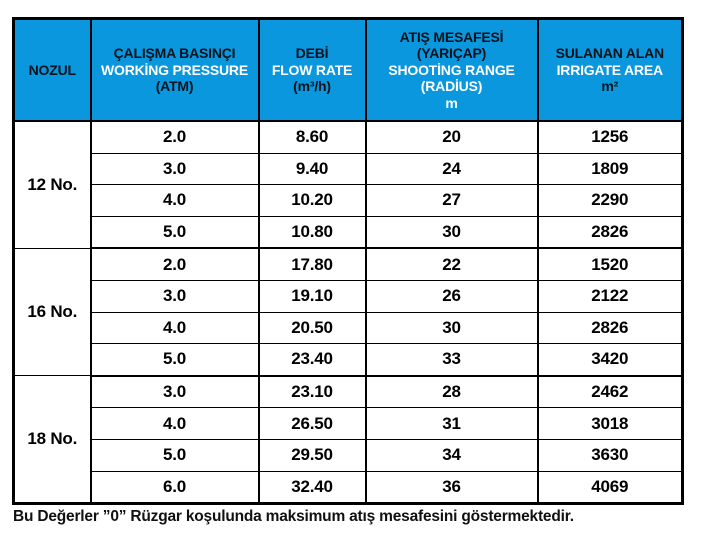 This screenshot has width=721, height=548. Describe the element at coordinates (451, 487) in the screenshot. I see `range-cell: 36` at that location.